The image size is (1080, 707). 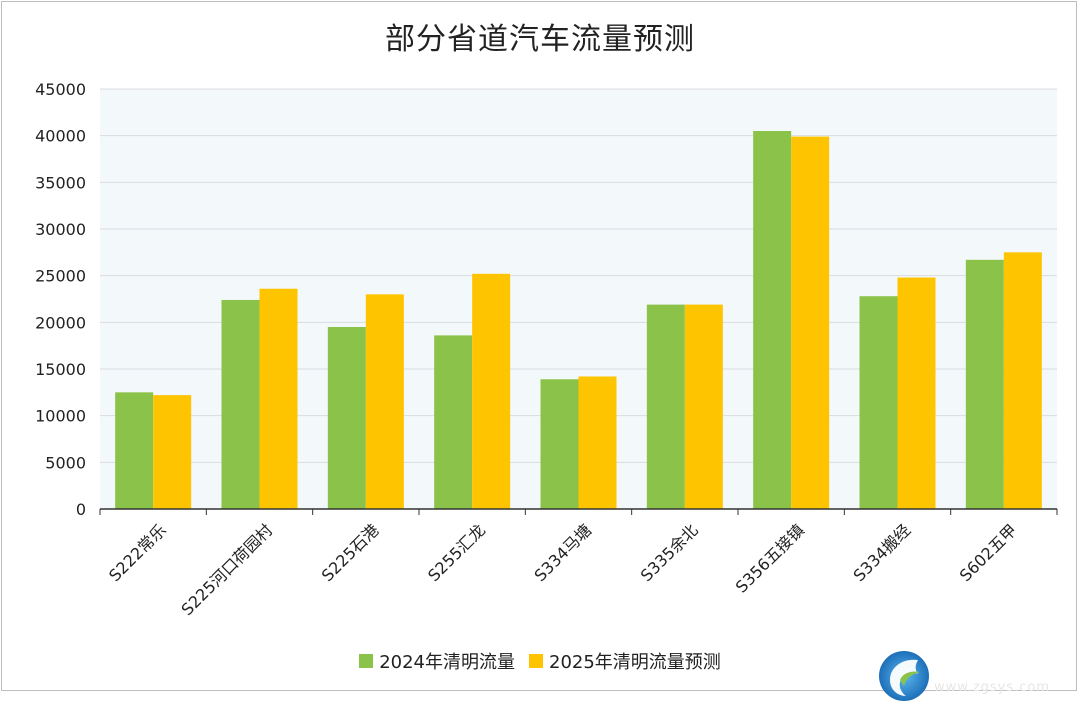 What do you see at coordinates (635, 662) in the screenshot?
I see `legend-label-2025: 2025年清明流量预测` at bounding box center [635, 662].